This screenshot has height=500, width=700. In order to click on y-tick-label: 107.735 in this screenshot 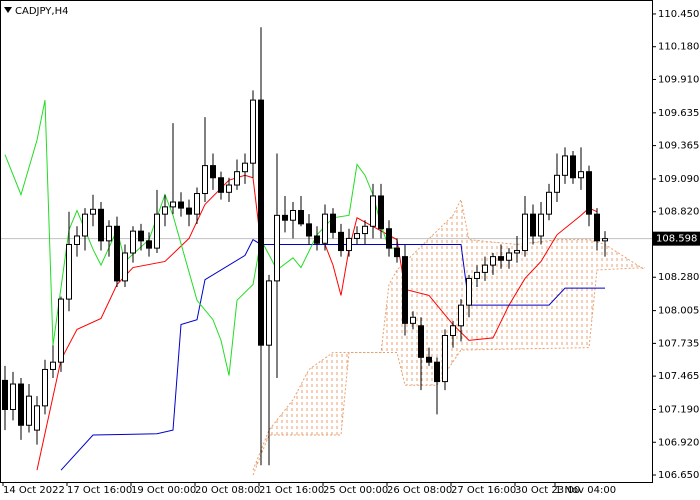, I will do `click(678, 343)`.